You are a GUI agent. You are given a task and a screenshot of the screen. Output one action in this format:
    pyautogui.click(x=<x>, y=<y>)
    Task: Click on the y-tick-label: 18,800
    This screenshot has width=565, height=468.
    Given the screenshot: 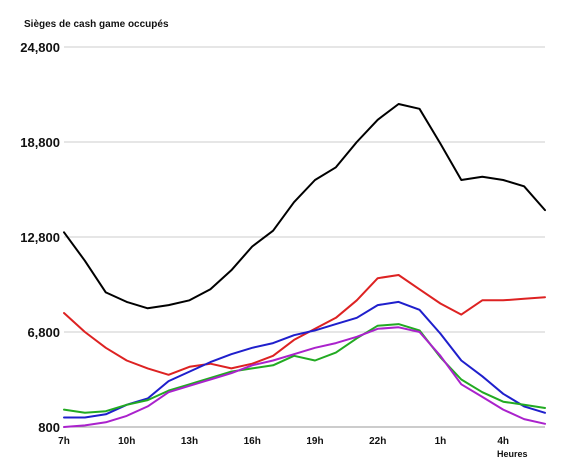 What is the action you would take?
    pyautogui.click(x=40, y=142)
    